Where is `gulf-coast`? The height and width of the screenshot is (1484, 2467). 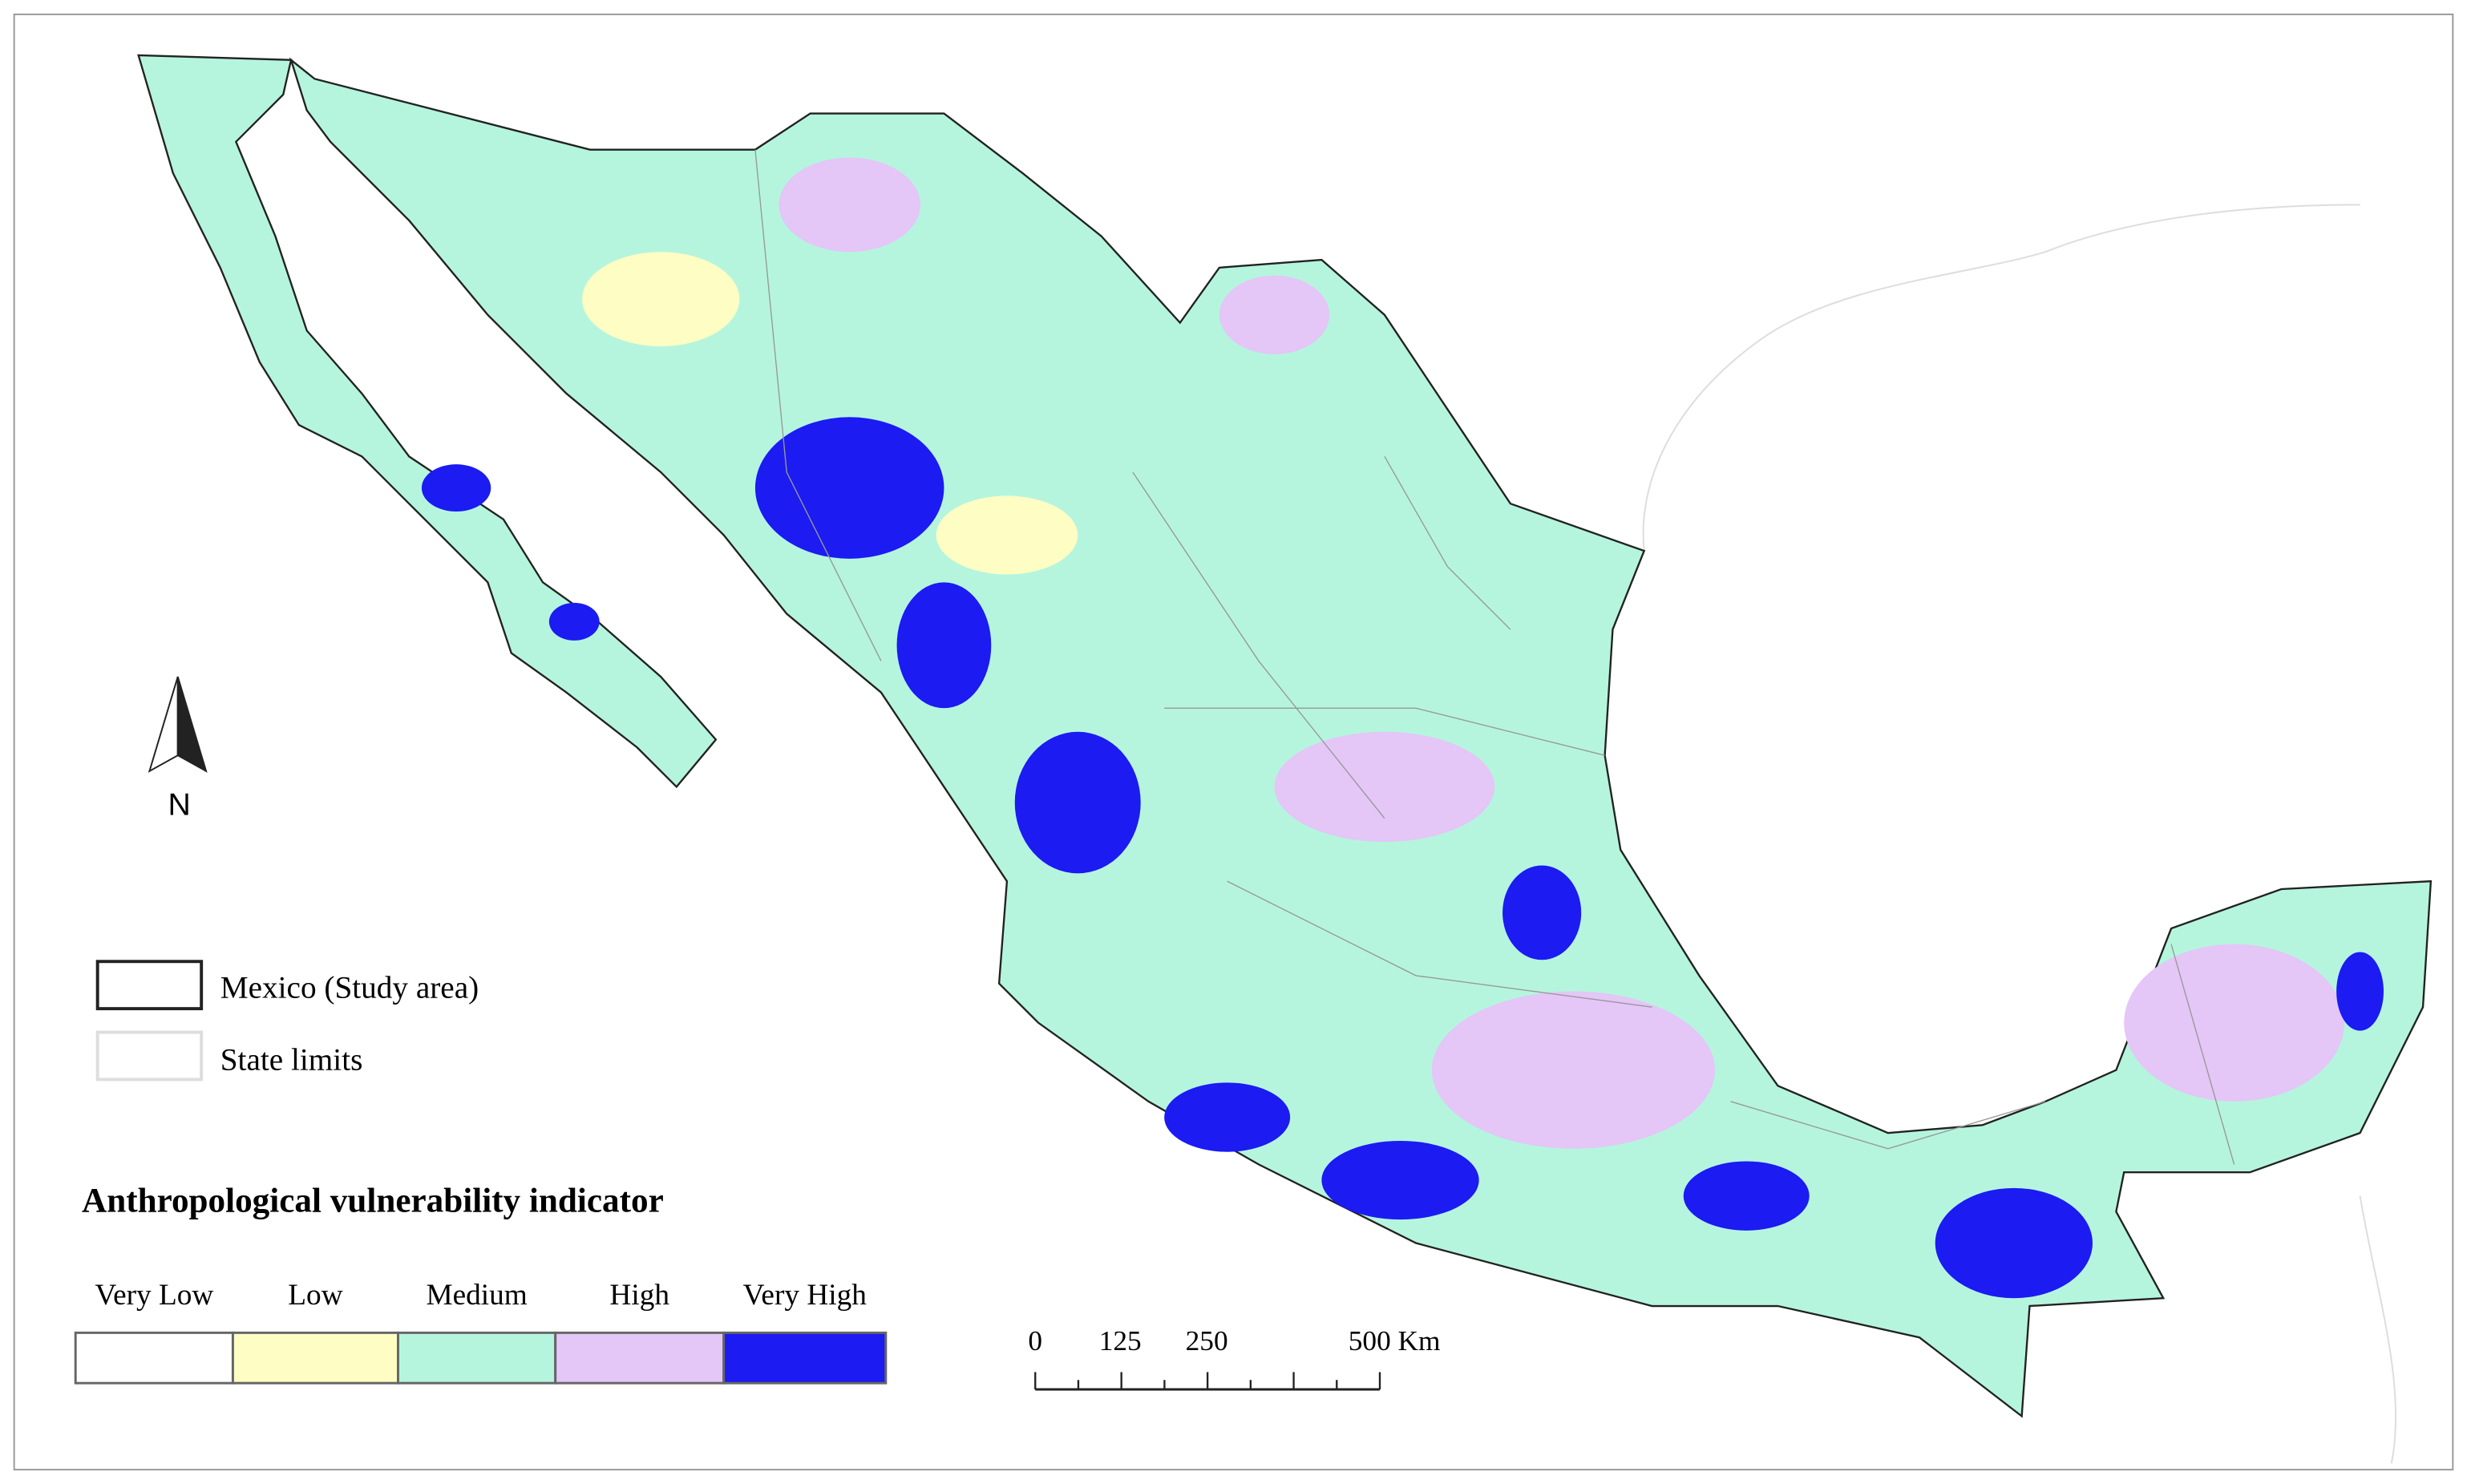 gulf-coast is located at coordinates (2001, 378).